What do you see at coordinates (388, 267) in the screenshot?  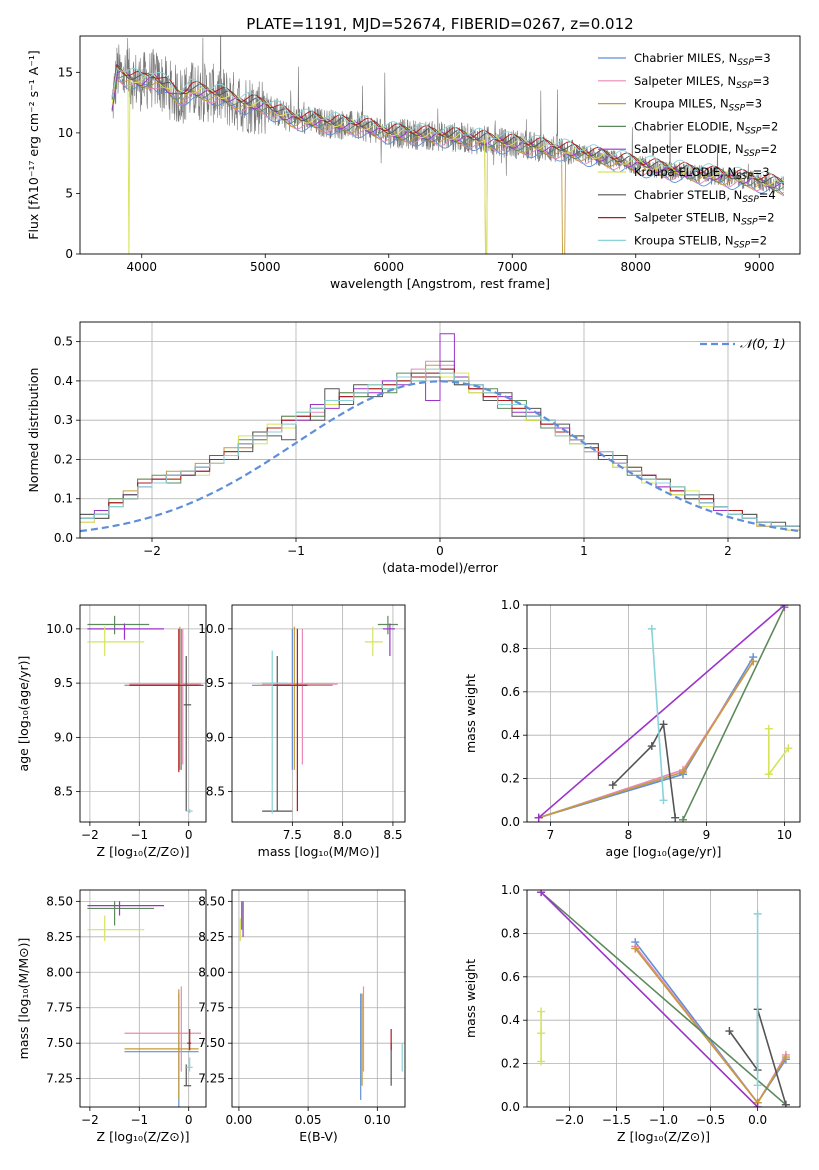 I see `x-tick-label: 6000` at bounding box center [388, 267].